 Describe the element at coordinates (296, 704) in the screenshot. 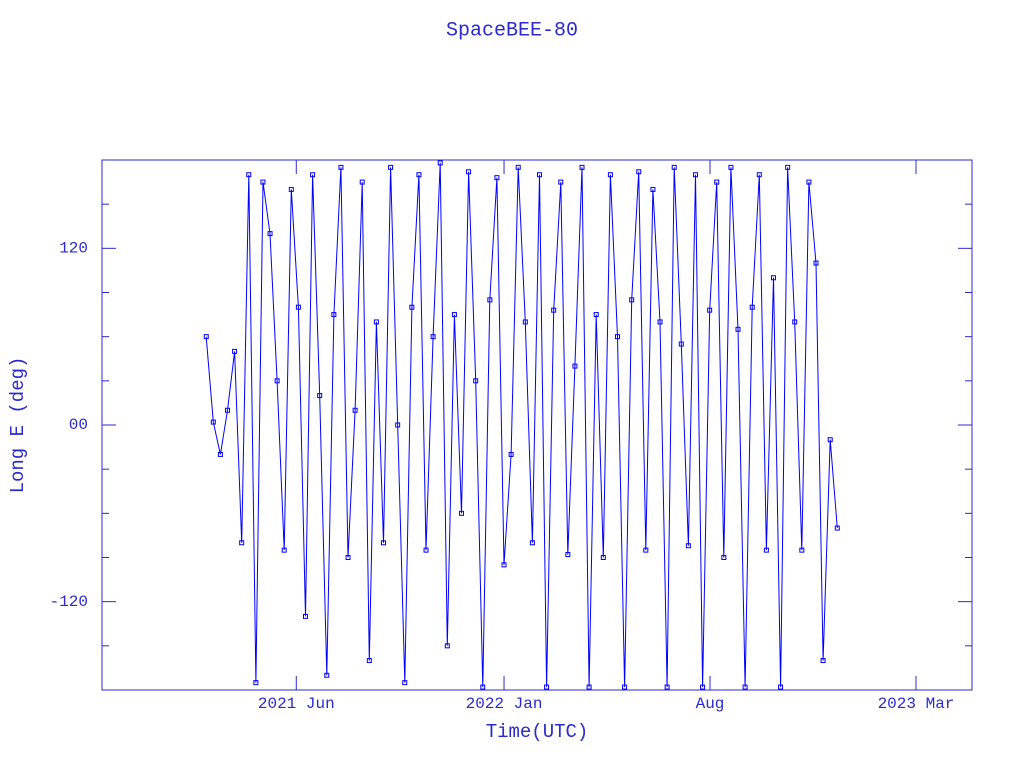

I see `x-tick-label: 2021 Jun` at that location.